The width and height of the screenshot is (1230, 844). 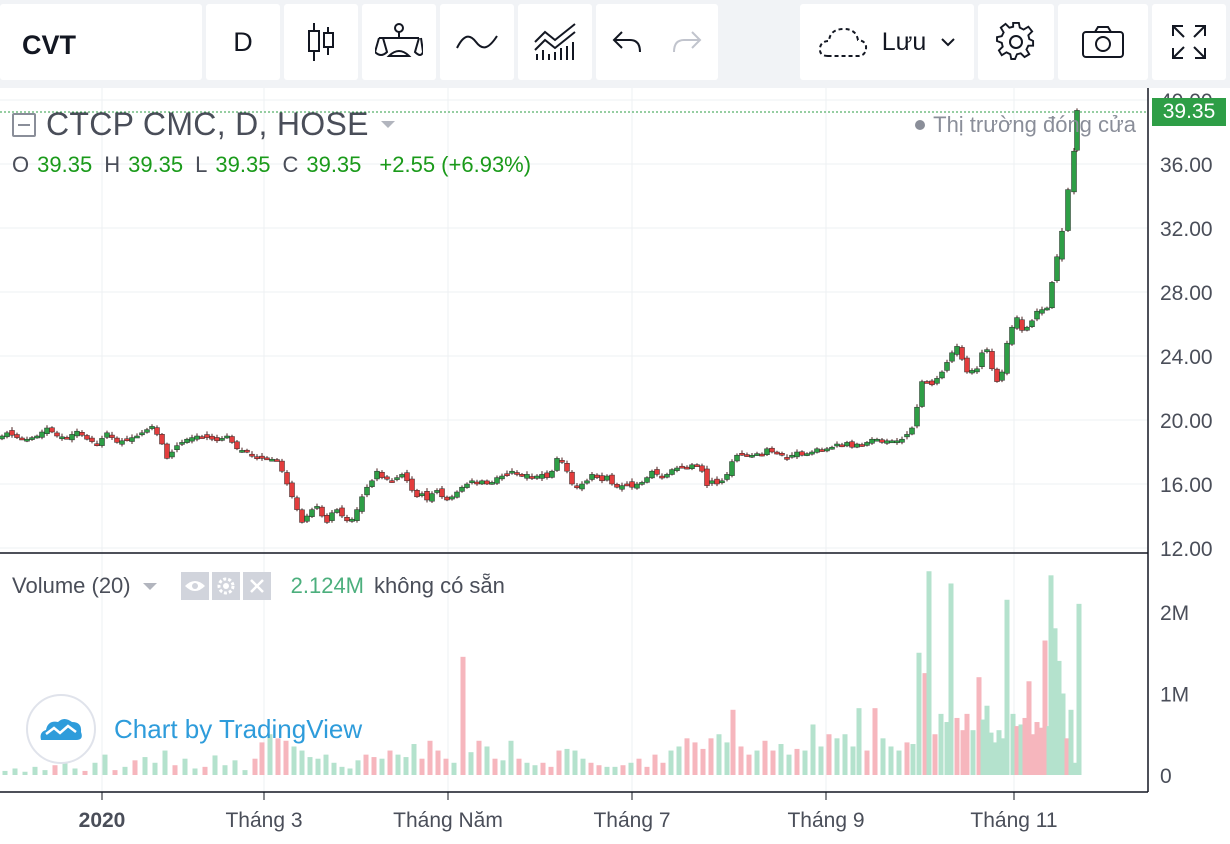 I want to click on screenshot-button, so click(x=1103, y=42).